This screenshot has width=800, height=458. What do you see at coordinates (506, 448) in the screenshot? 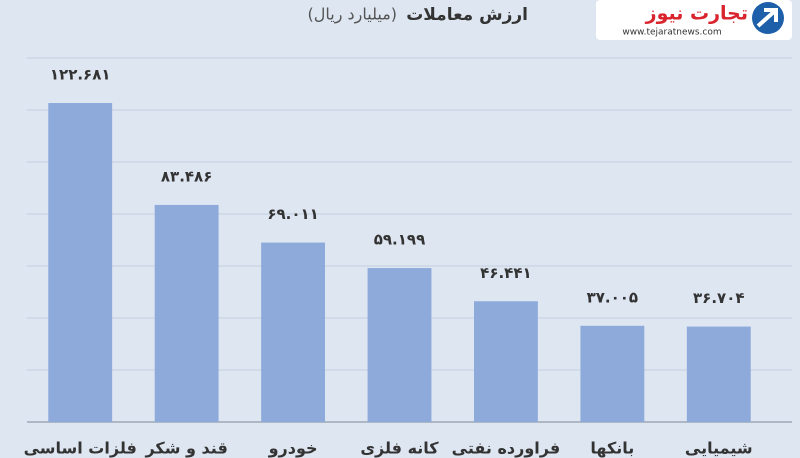
I see `x-tick-label: فراورده نفتی` at bounding box center [506, 448].